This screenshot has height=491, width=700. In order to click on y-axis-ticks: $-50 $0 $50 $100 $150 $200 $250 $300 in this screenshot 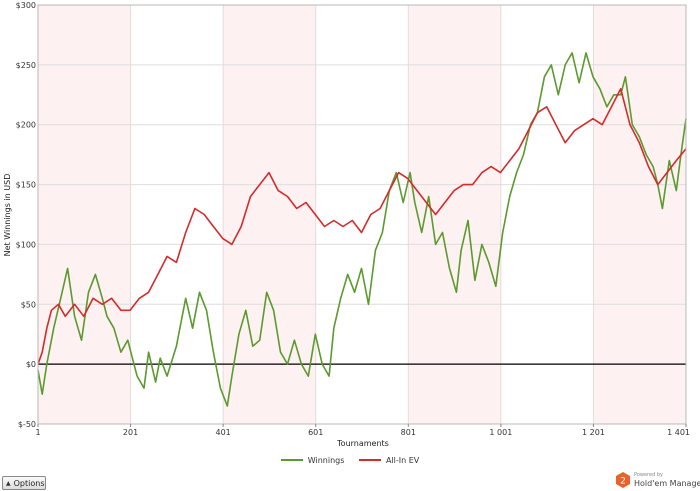, I will do `click(26, 215)`.